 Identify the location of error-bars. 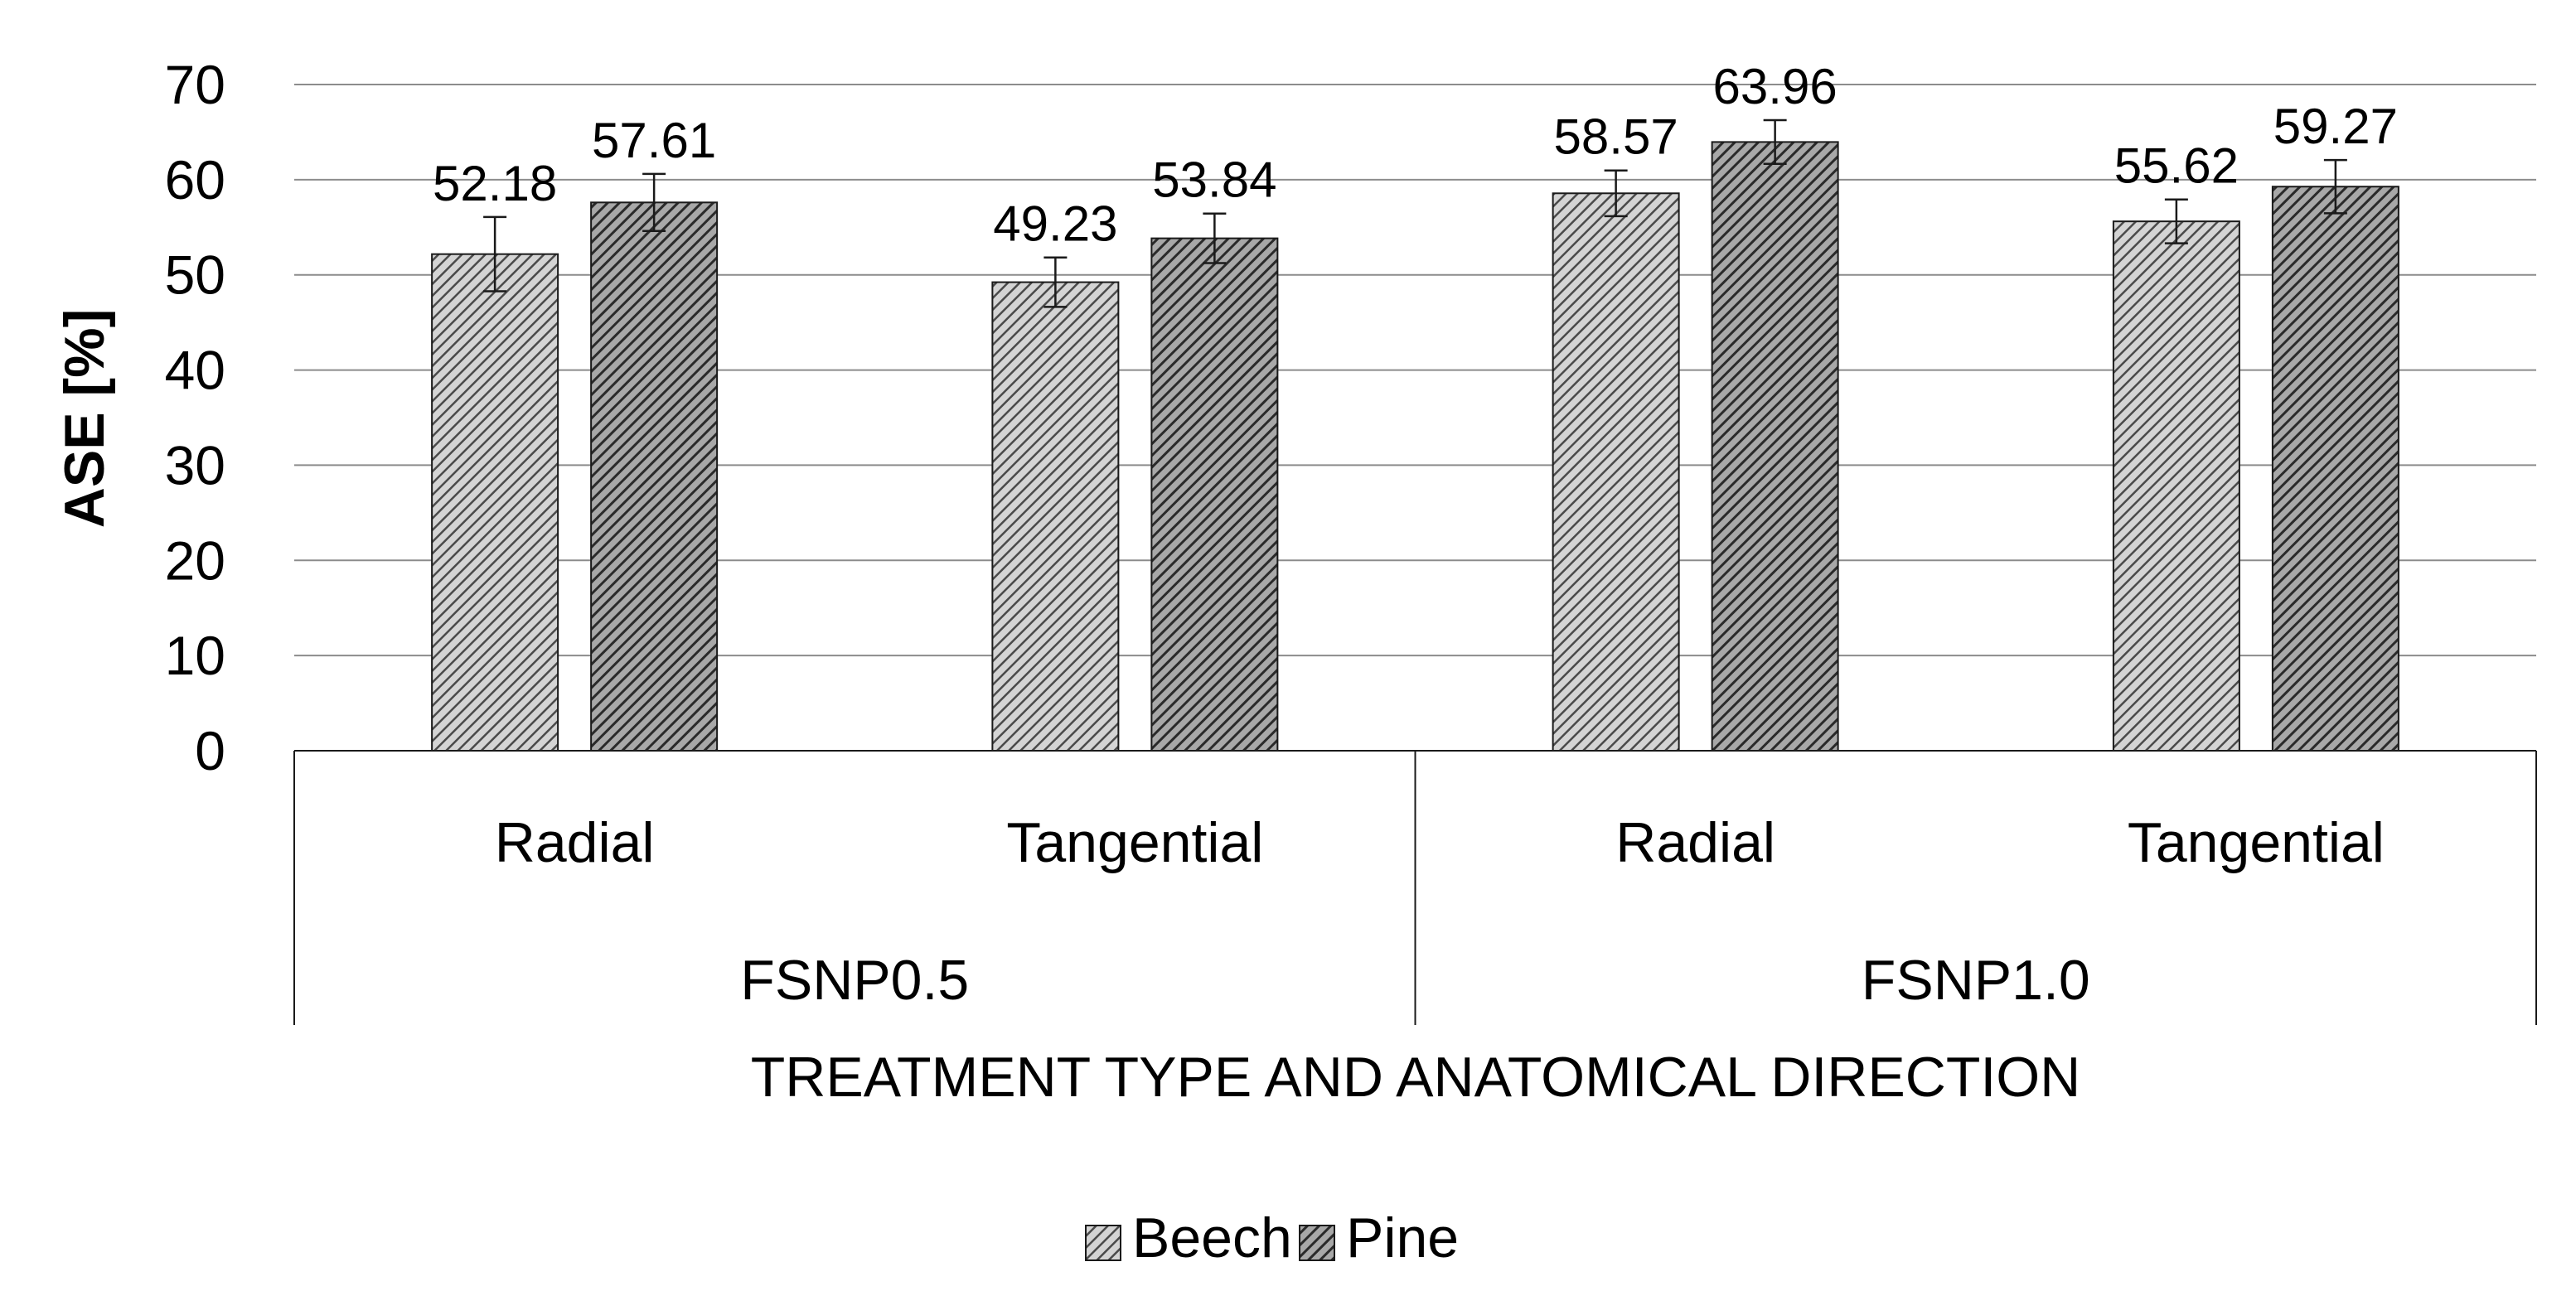
(1415, 213).